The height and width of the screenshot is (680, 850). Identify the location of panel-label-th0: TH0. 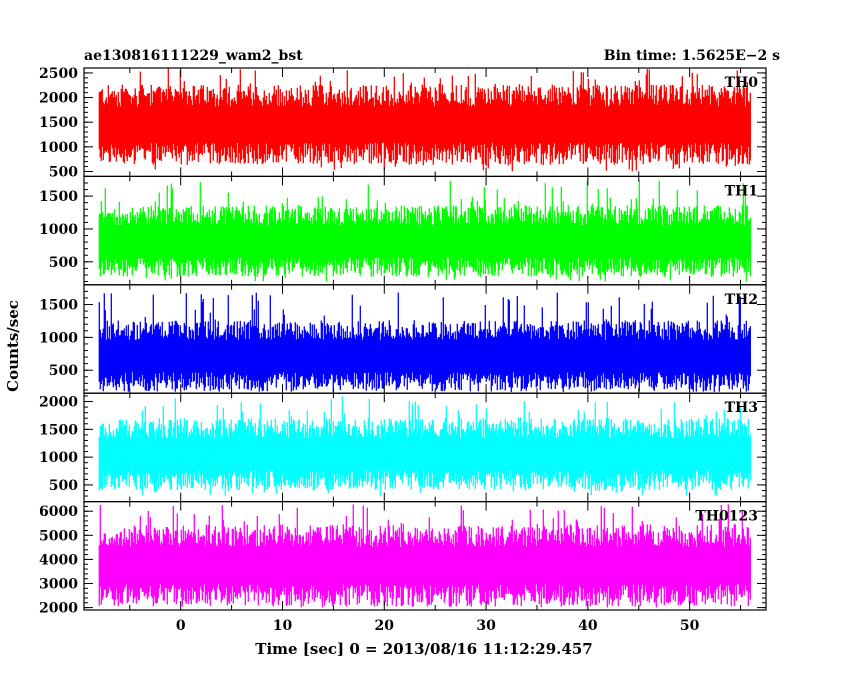
(742, 83).